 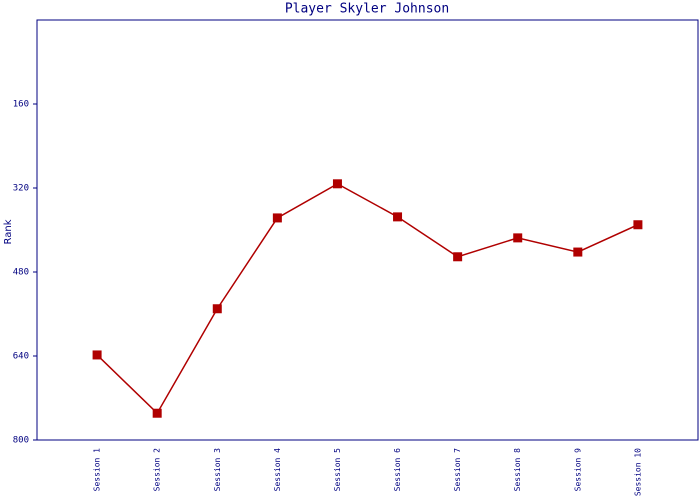 What do you see at coordinates (397, 470) in the screenshot?
I see `x-tick-label: Session 6` at bounding box center [397, 470].